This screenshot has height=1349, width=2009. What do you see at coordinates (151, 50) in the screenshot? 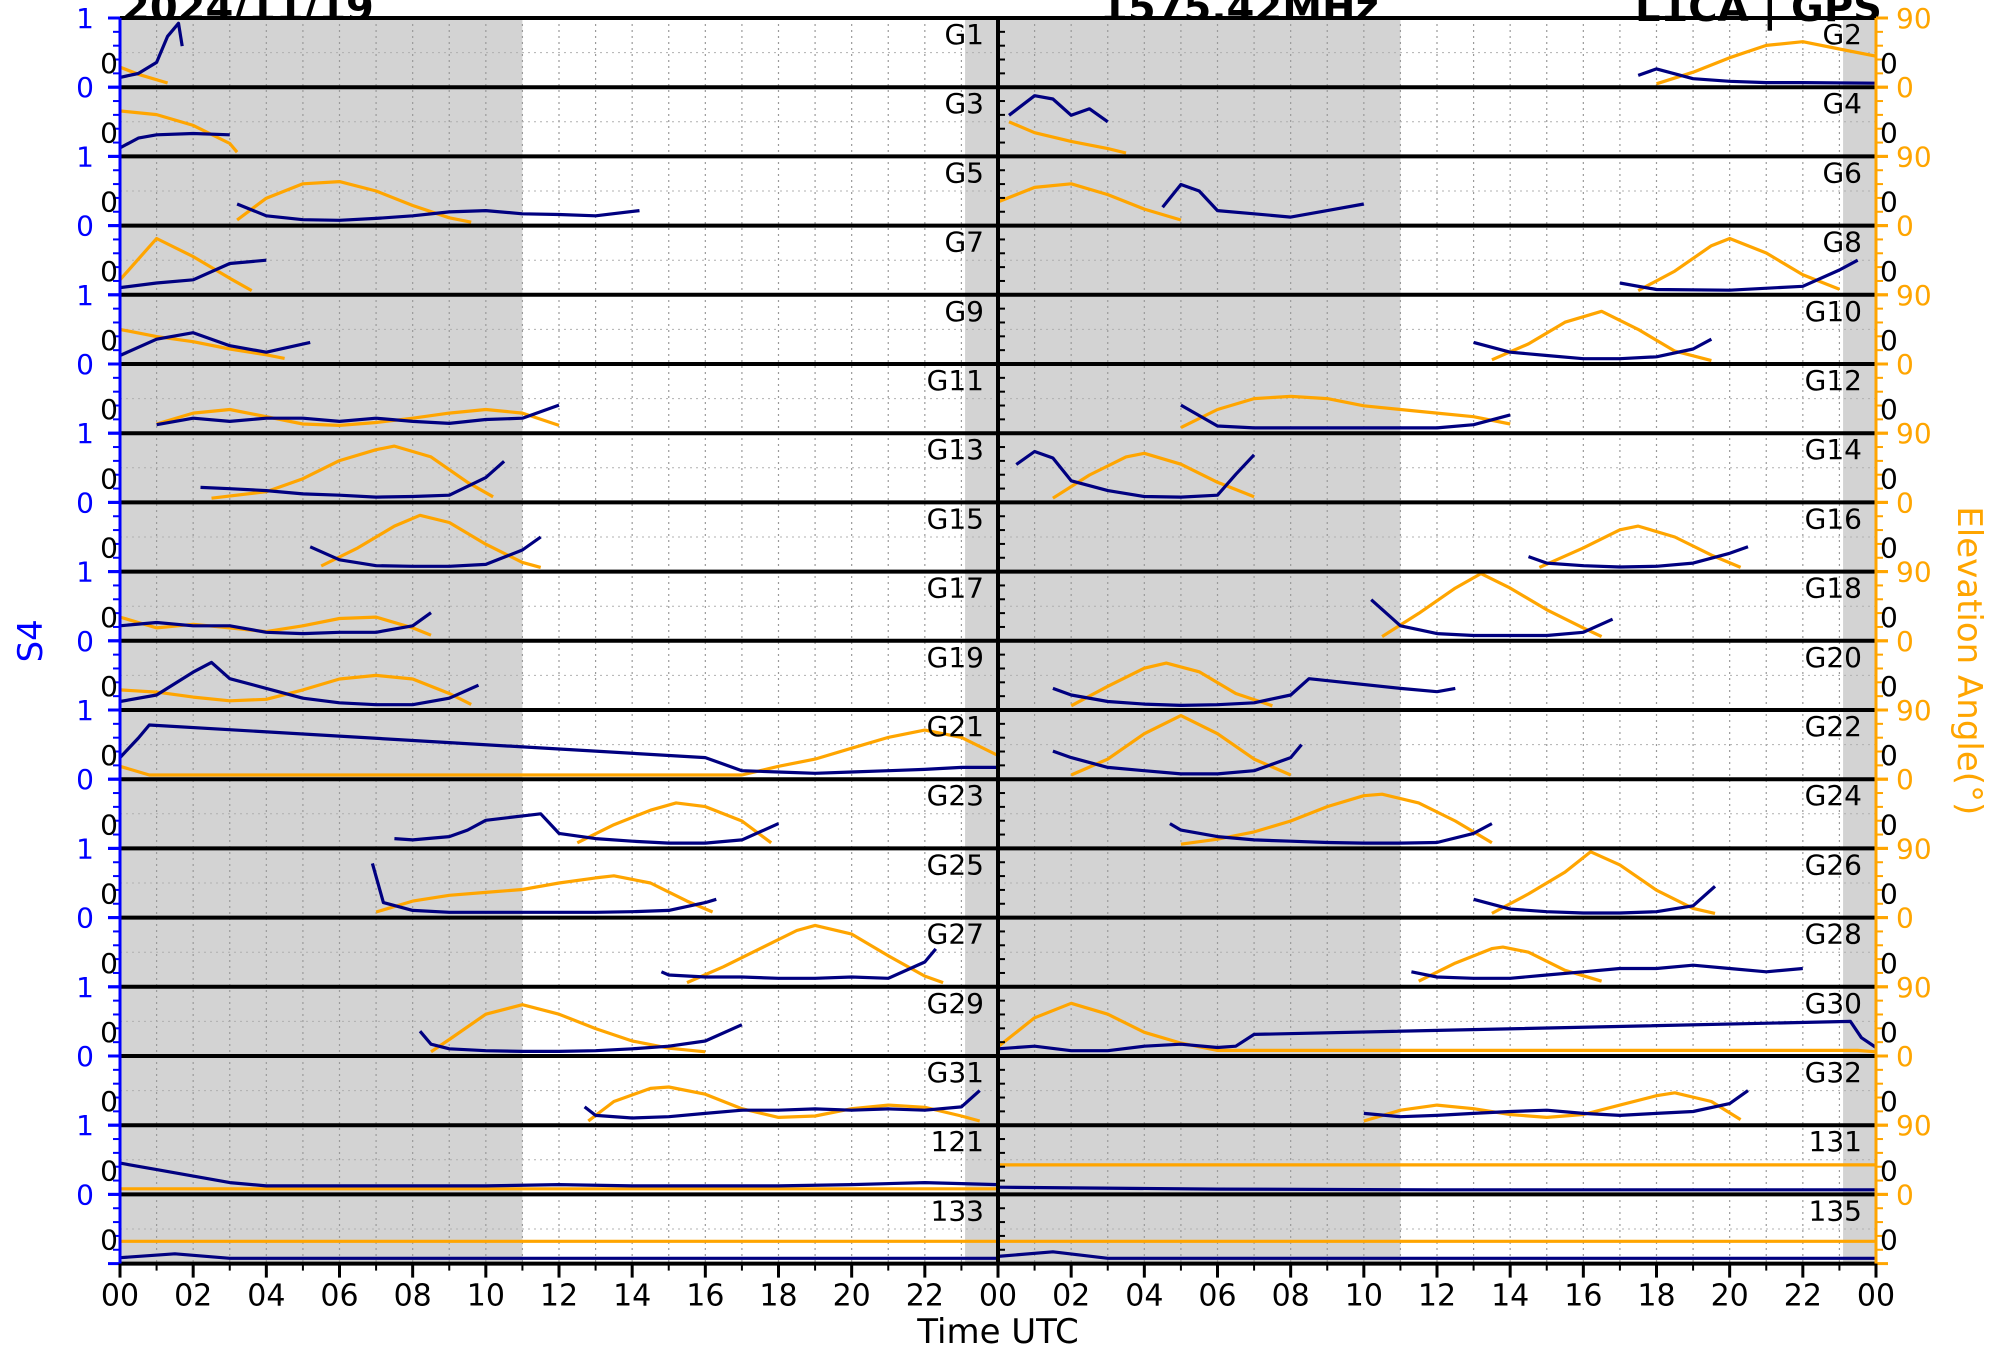
I see `s4-line-G1` at bounding box center [151, 50].